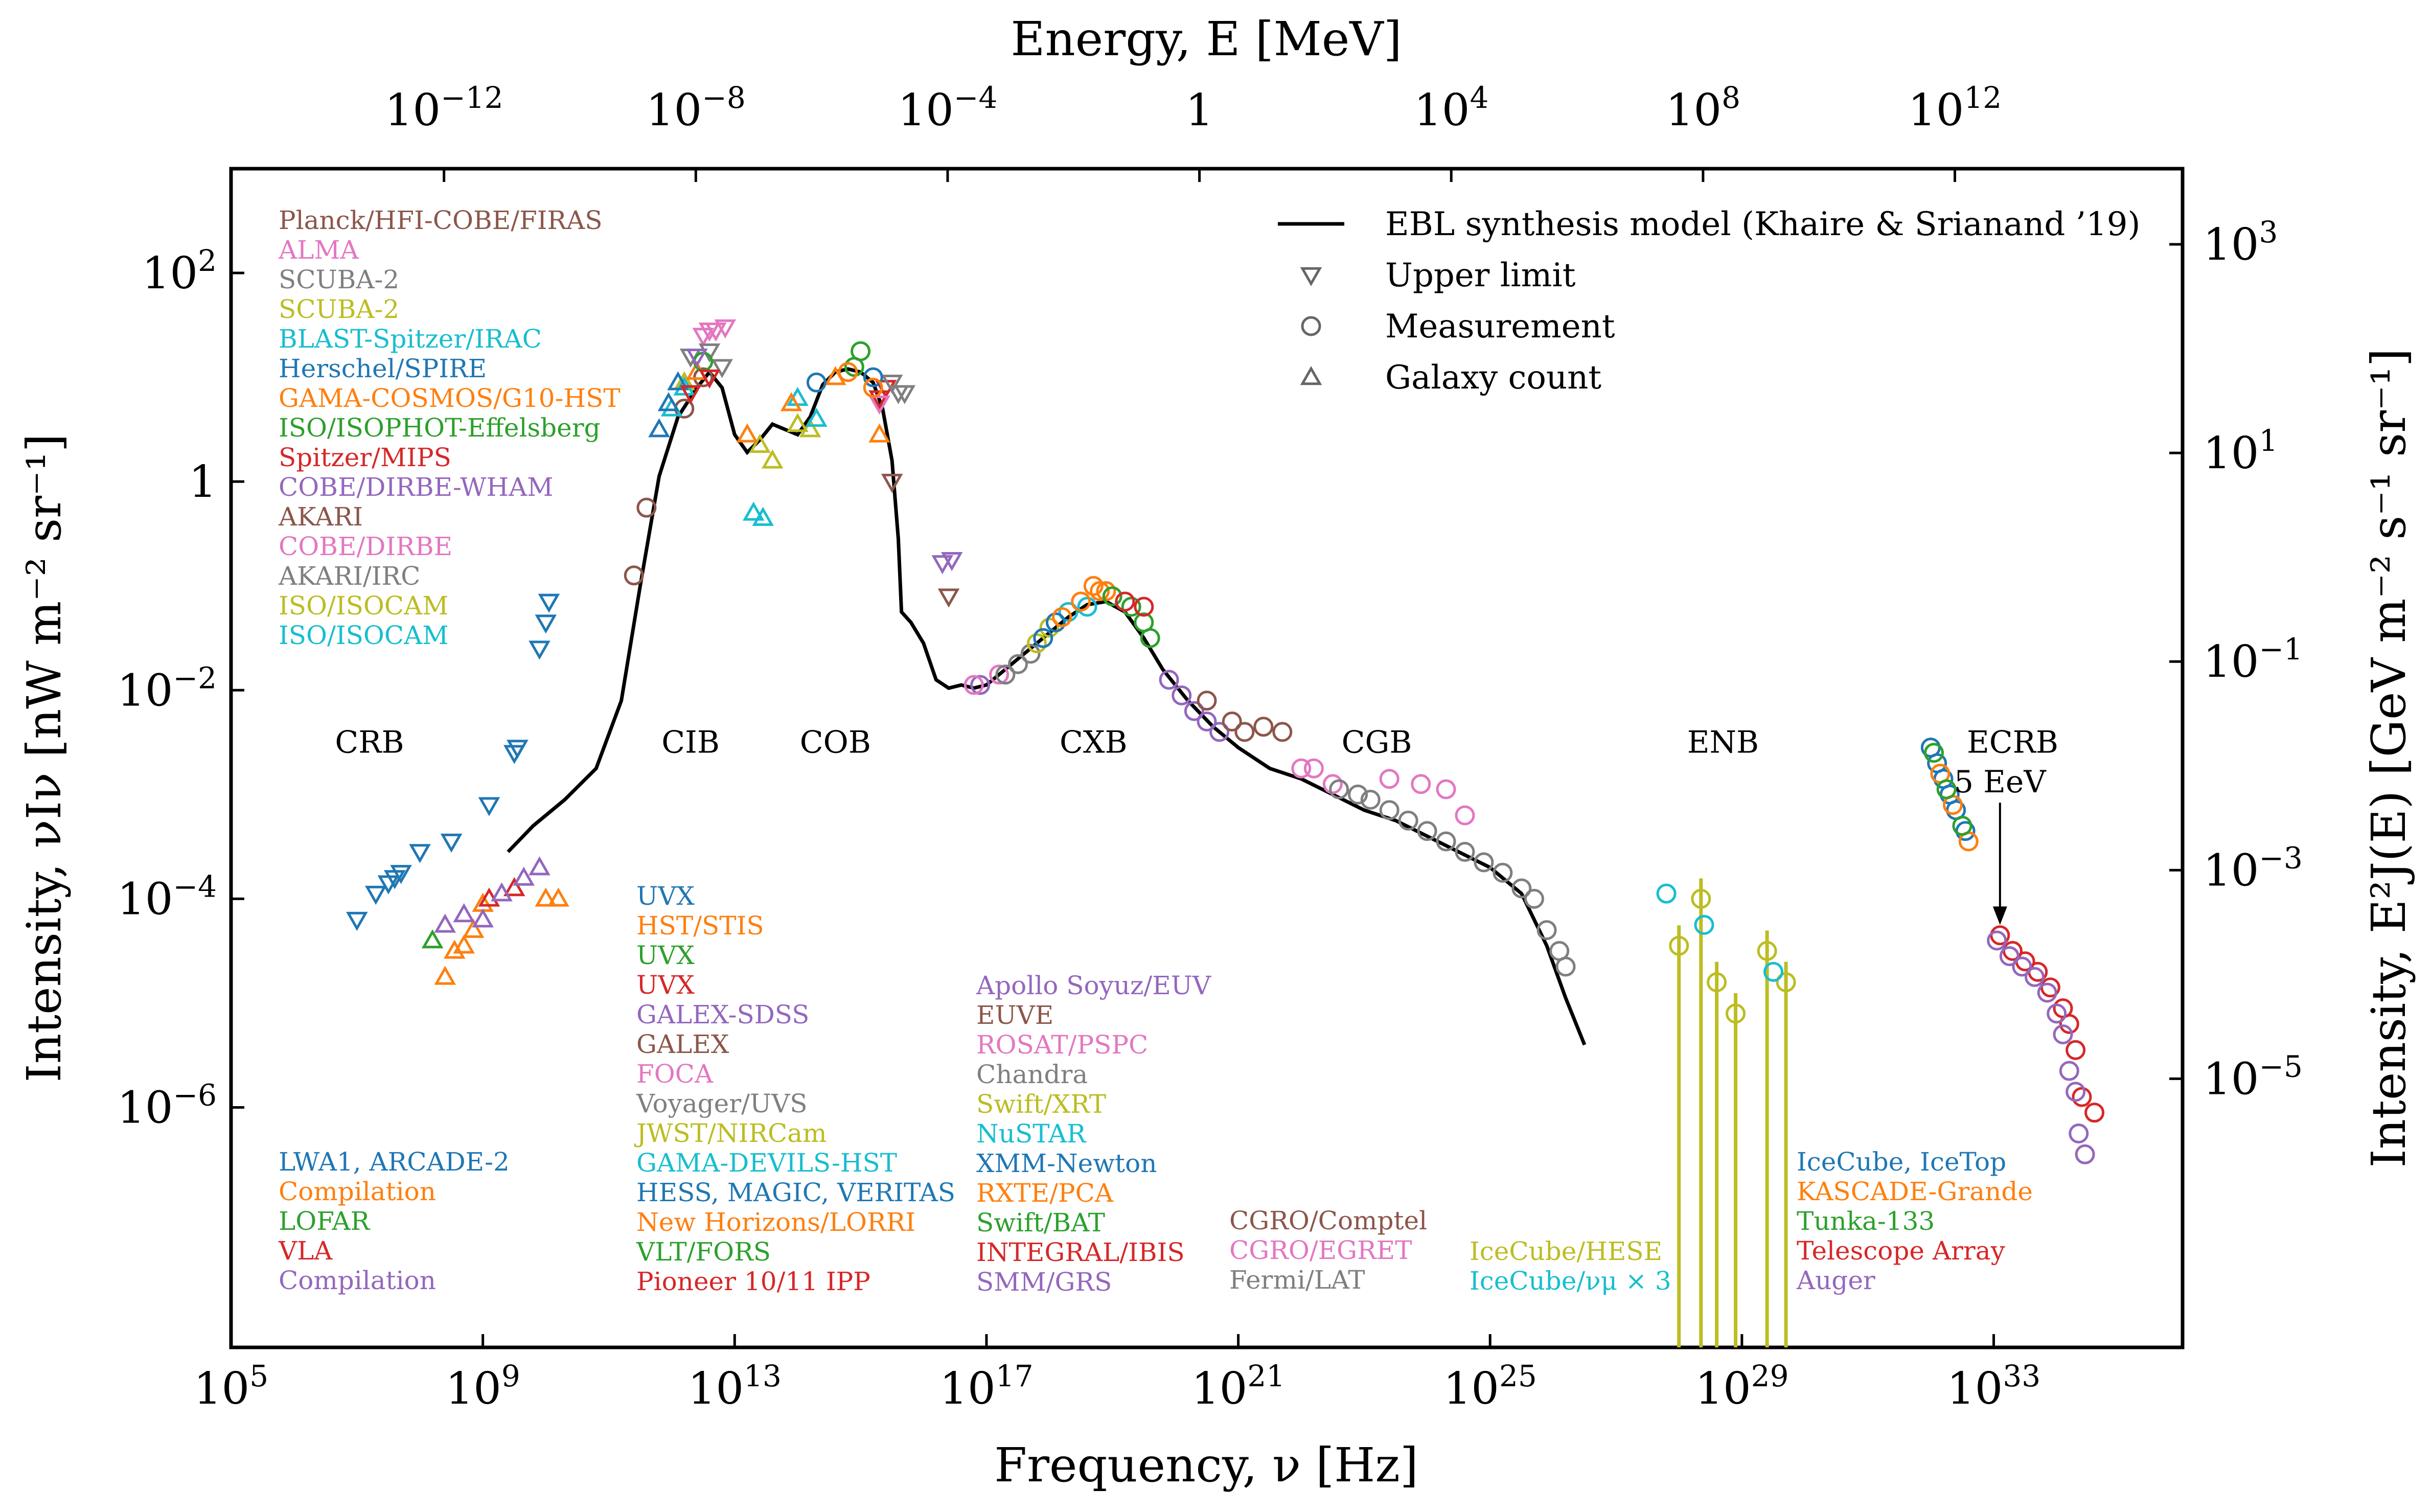 This screenshot has width=2432, height=1512. I want to click on legend-entry: IceCube, IceTop, so click(1902, 1162).